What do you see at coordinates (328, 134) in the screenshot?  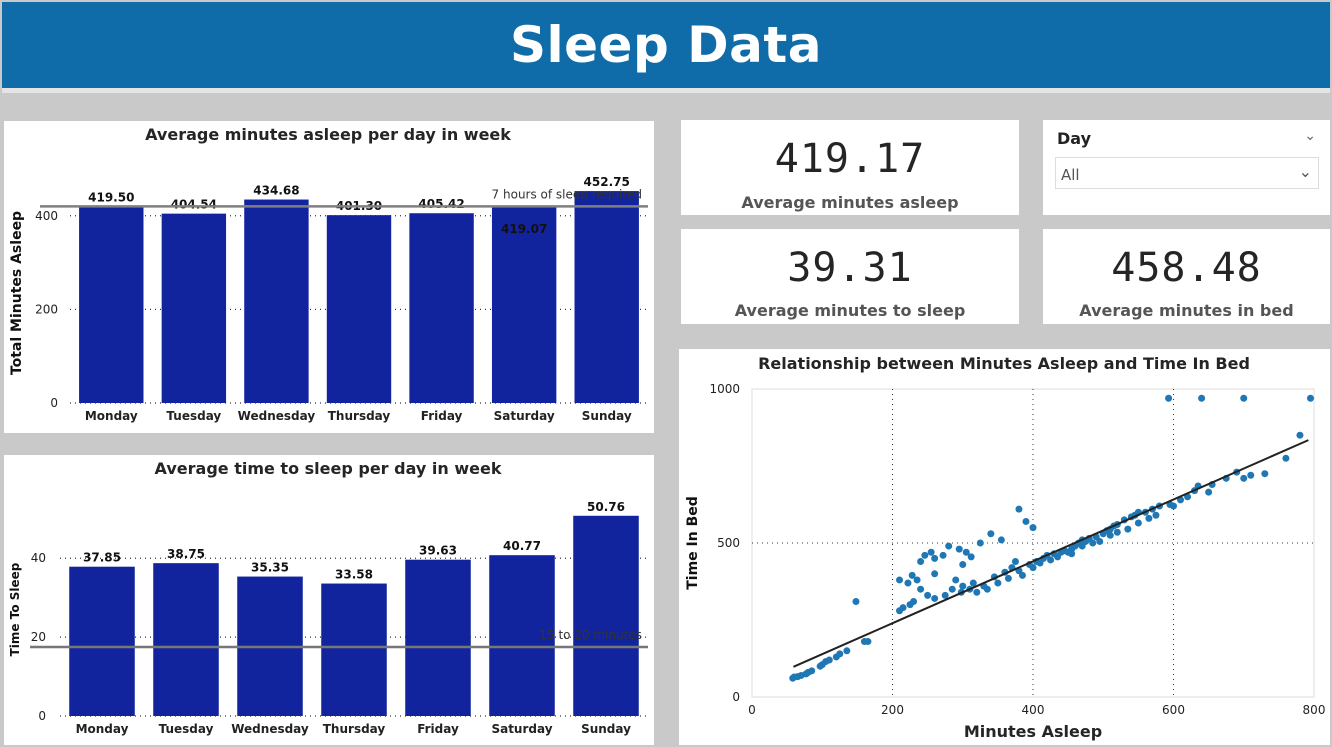 I see `chart-title: Average minutes asleep per day in week` at bounding box center [328, 134].